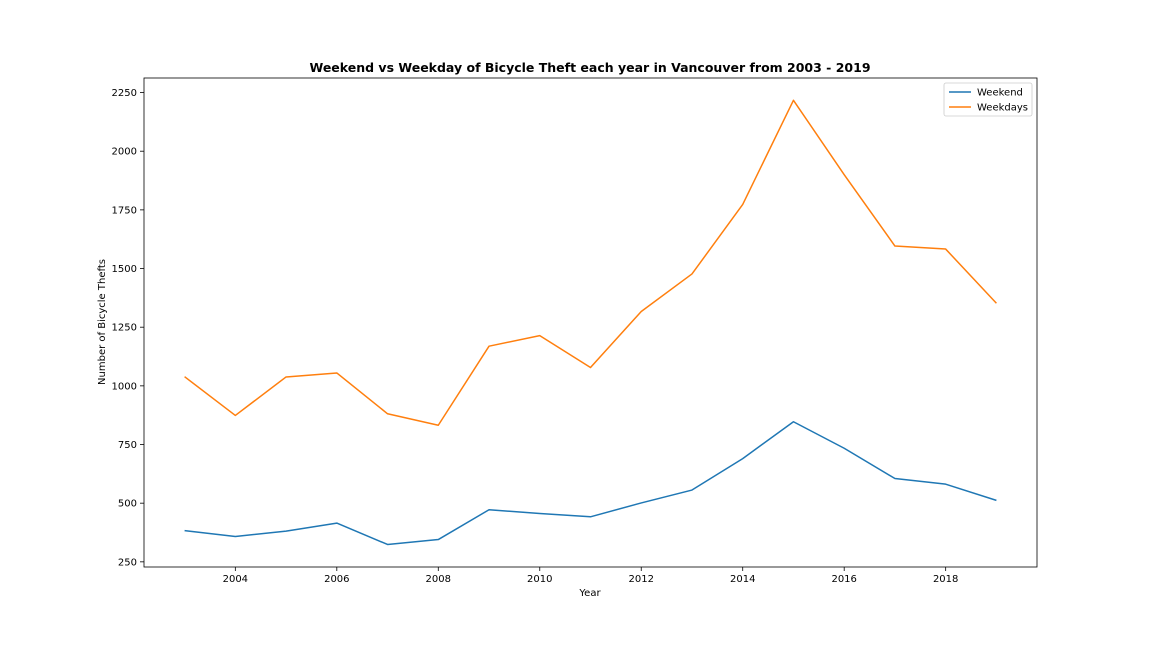  I want to click on x-tick-label: 2012, so click(641, 579).